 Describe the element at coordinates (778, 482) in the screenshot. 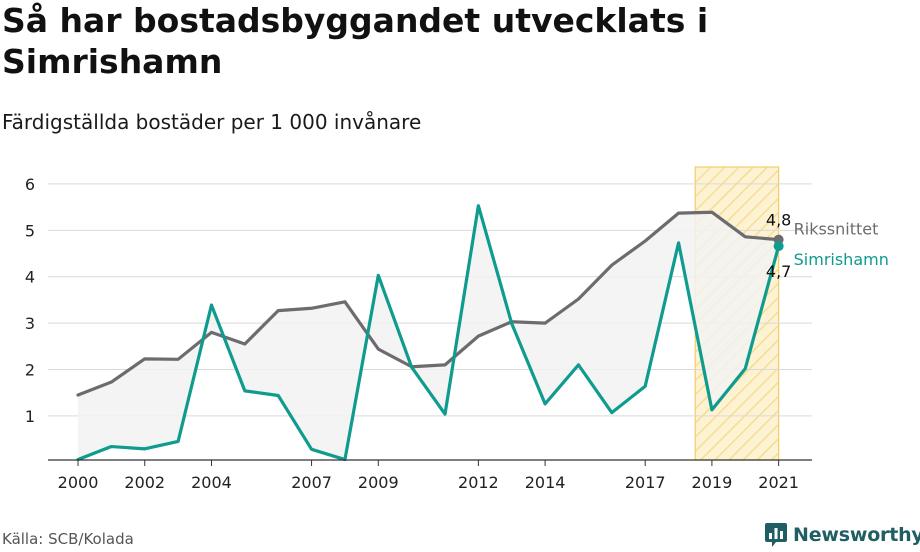

I see `x-tick-label: 2021` at that location.